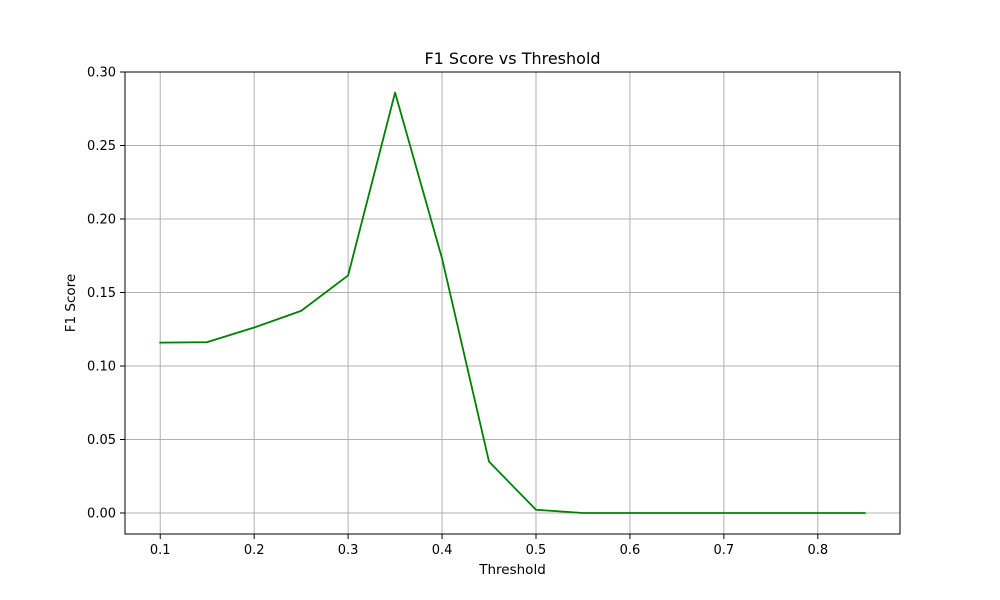 This screenshot has height=600, width=1000. Describe the element at coordinates (101, 146) in the screenshot. I see `y-tick-label: 0.25` at that location.